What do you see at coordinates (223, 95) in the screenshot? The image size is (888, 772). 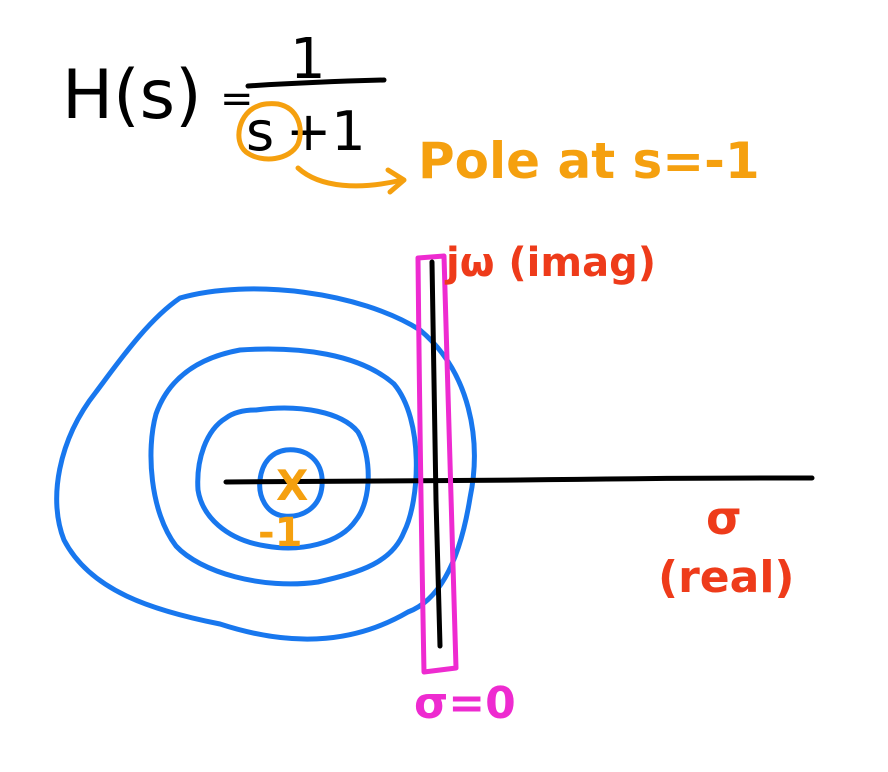 I see `transfer-function: H(s) = 1 s +1` at bounding box center [223, 95].